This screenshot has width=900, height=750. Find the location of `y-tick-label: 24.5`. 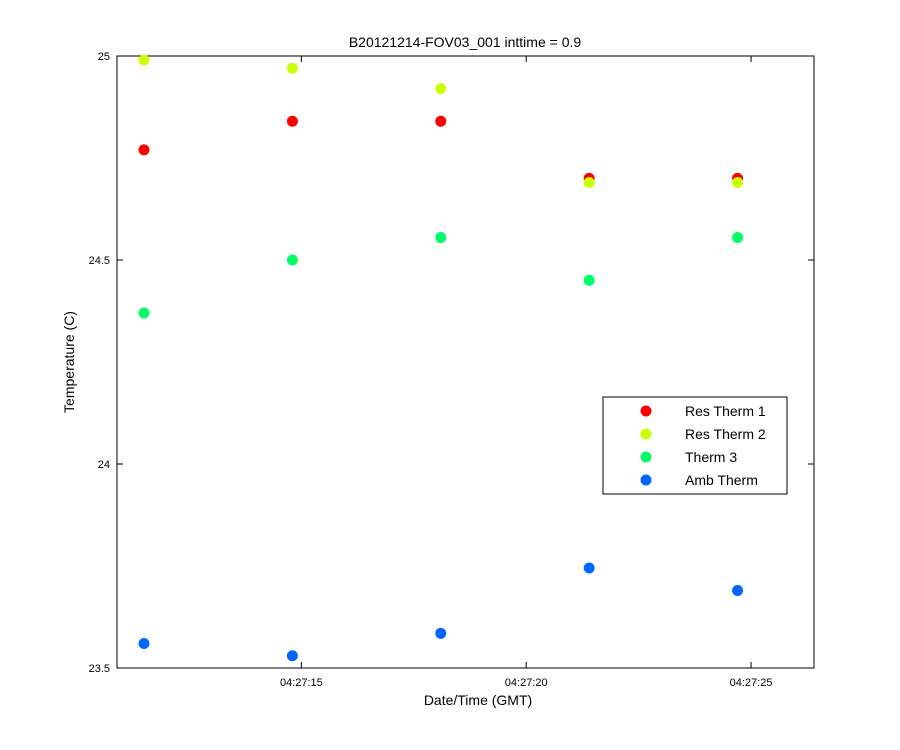

y-tick-label: 24.5 is located at coordinates (99, 261).